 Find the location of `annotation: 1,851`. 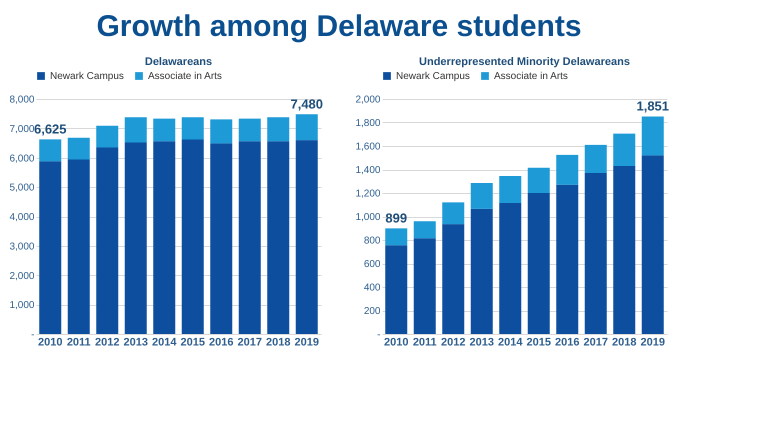

annotation: 1,851 is located at coordinates (653, 106).